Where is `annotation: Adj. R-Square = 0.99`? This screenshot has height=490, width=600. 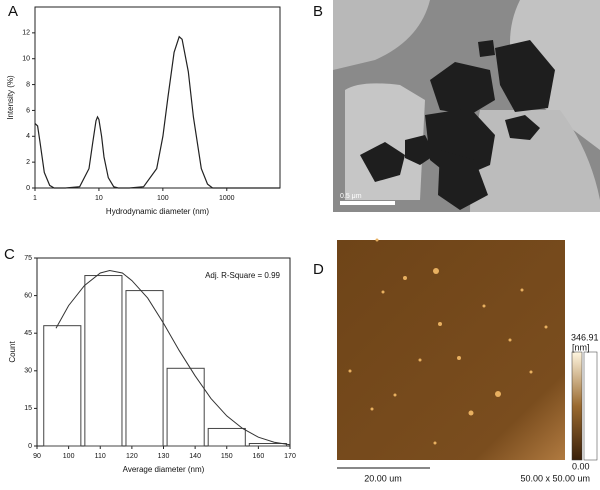
annotation: Adj. R-Square = 0.99 is located at coordinates (242, 275).